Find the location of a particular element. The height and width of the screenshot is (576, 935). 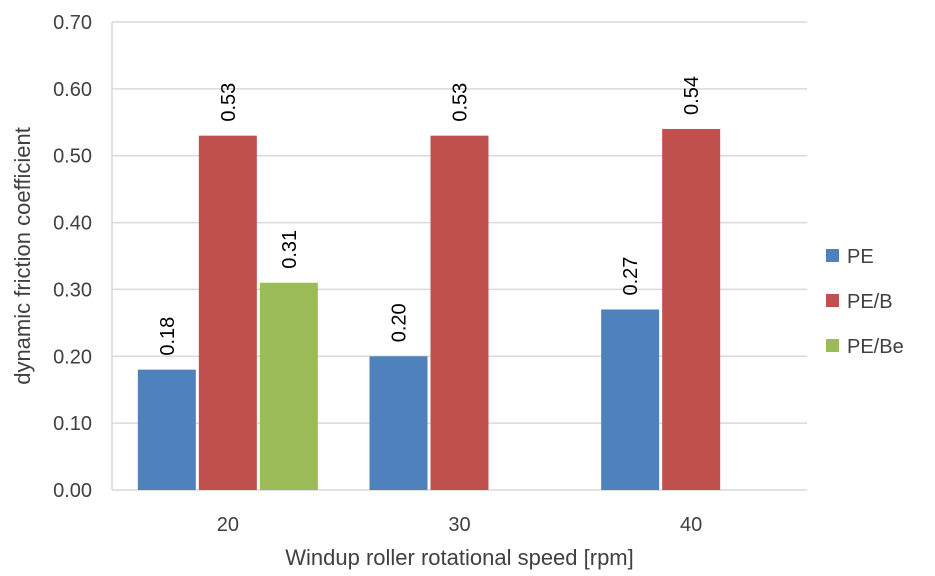

x-tick-label: 40 is located at coordinates (691, 525).